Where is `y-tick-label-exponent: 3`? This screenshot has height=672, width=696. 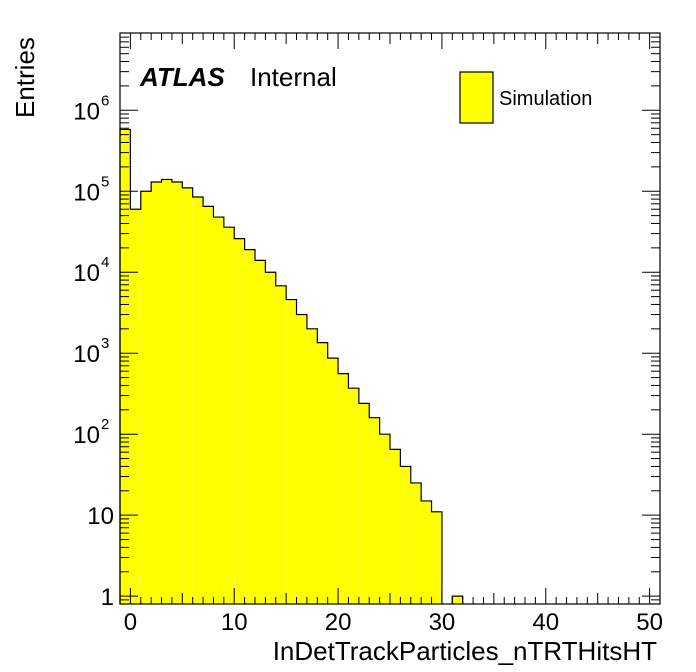 y-tick-label-exponent: 3 is located at coordinates (105, 343).